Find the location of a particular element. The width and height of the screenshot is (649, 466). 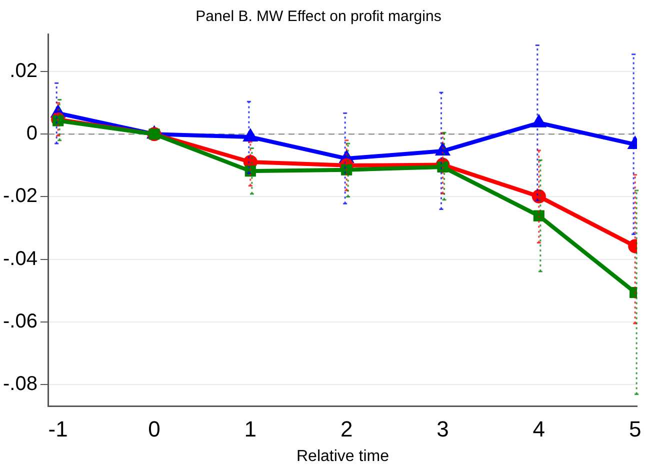

y-tick-label: -.04 is located at coordinates (20, 259).